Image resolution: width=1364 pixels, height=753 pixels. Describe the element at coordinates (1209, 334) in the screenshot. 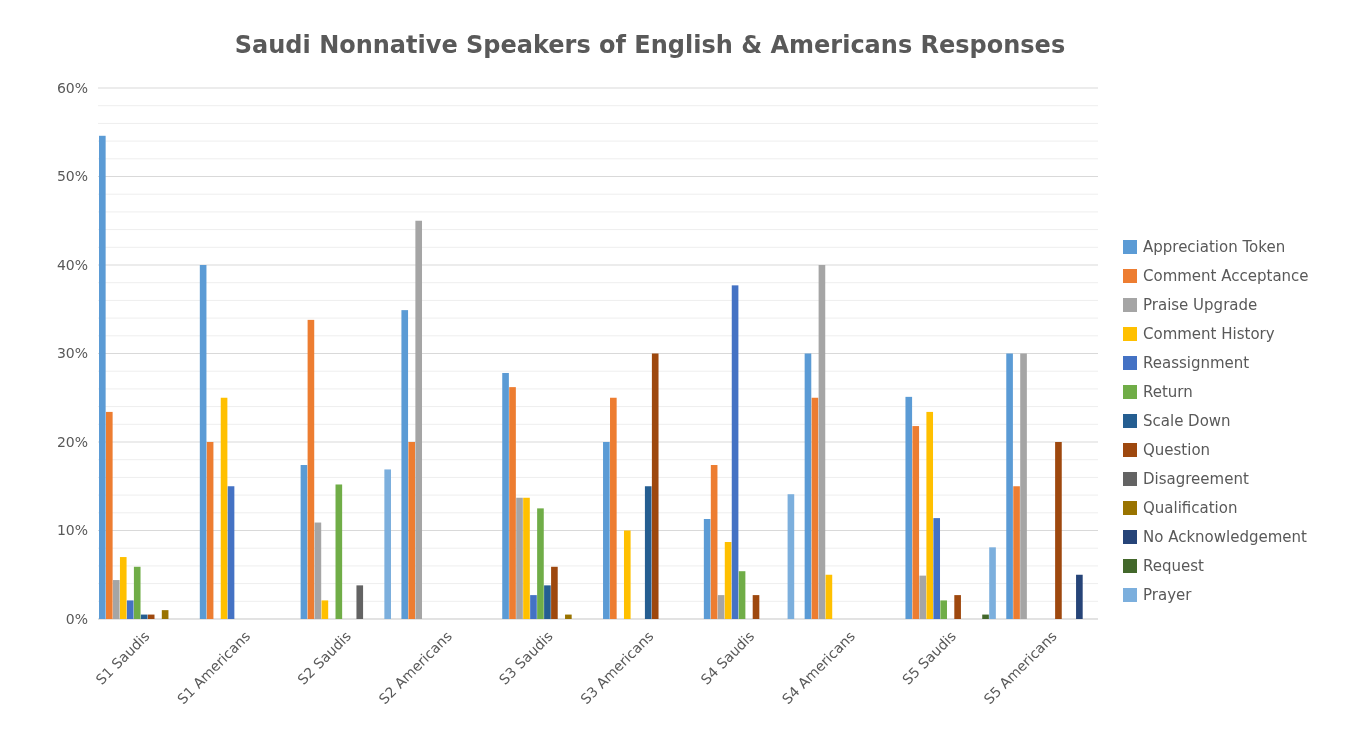

I see `legend-label: Comment History` at that location.